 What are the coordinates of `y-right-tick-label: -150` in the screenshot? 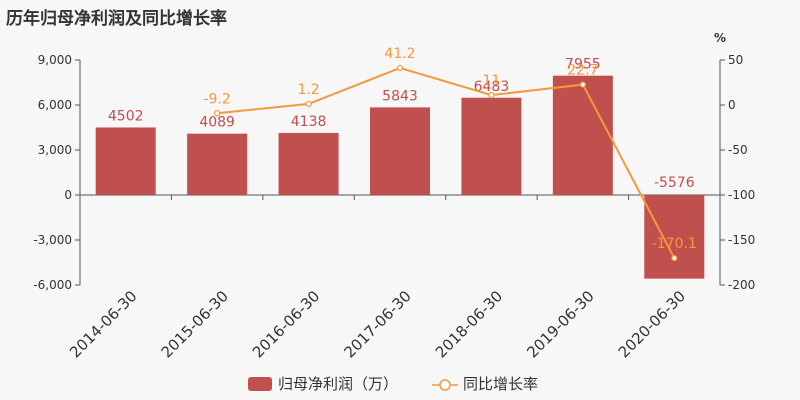 It's located at (741, 240).